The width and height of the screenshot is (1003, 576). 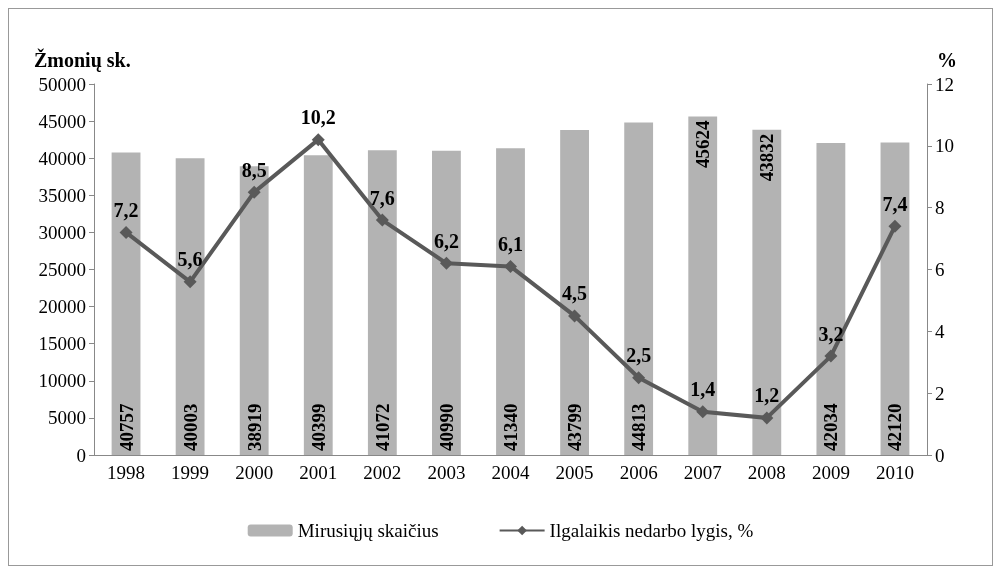 I want to click on data-label: 4,5, so click(x=575, y=293).